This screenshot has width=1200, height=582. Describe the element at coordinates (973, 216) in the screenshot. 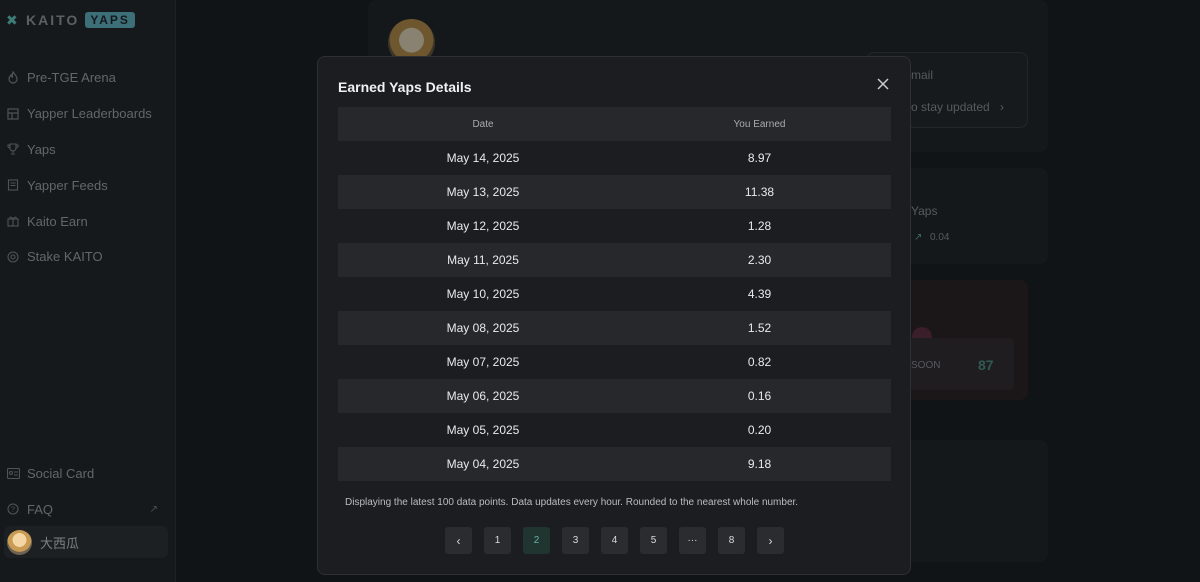

I see `yaps-card` at that location.